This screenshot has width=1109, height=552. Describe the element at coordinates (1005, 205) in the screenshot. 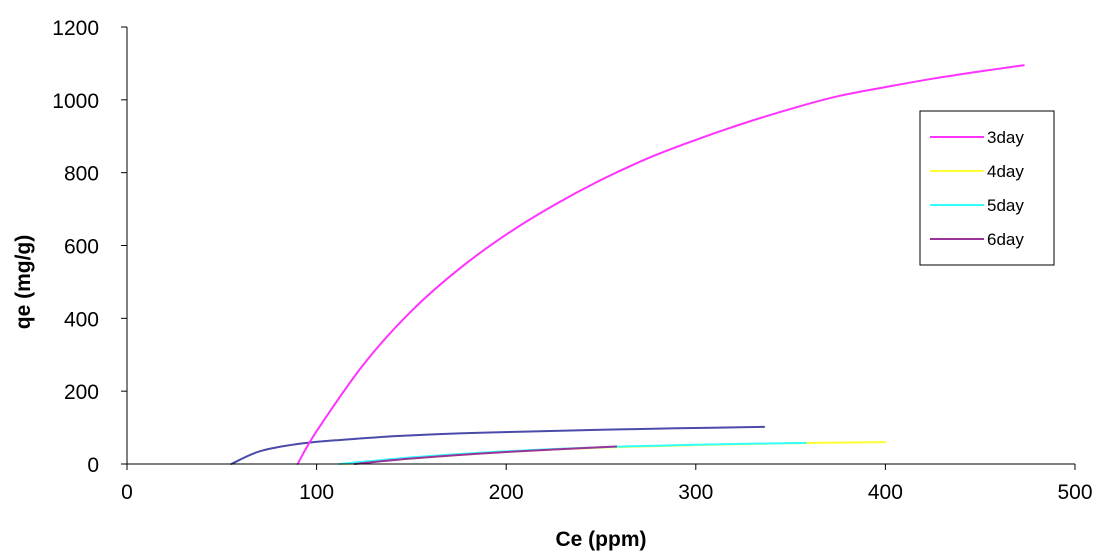

I see `legend-label-5day: 5day` at that location.